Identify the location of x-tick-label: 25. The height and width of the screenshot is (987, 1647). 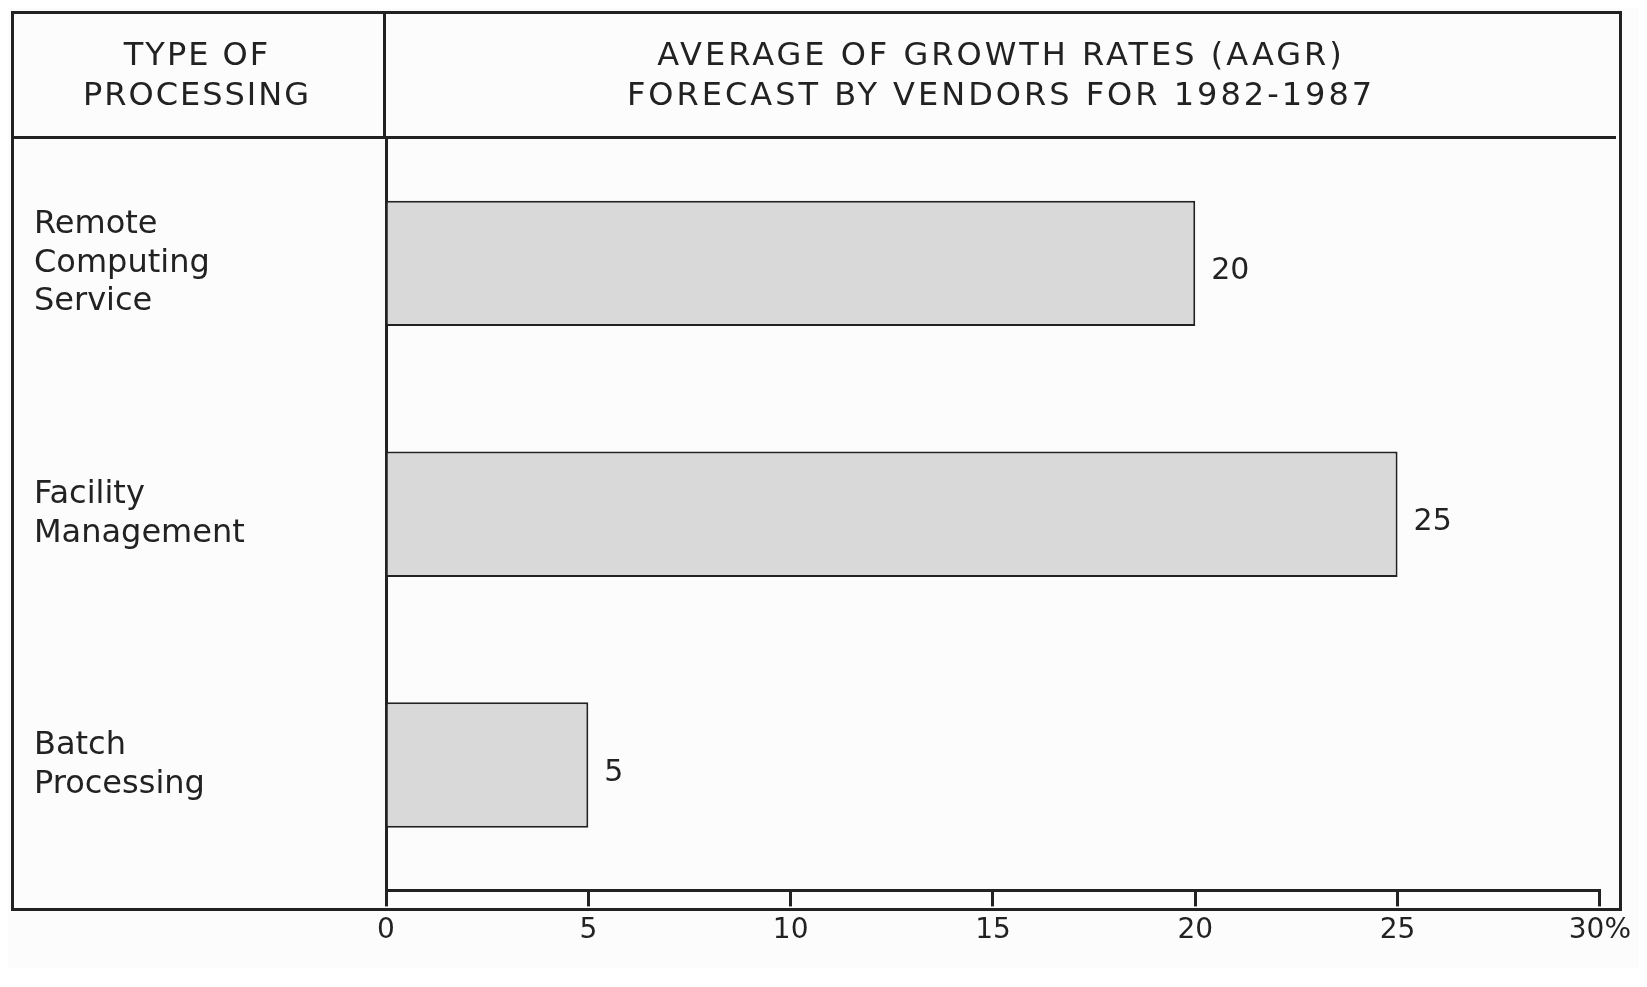
(1397, 929).